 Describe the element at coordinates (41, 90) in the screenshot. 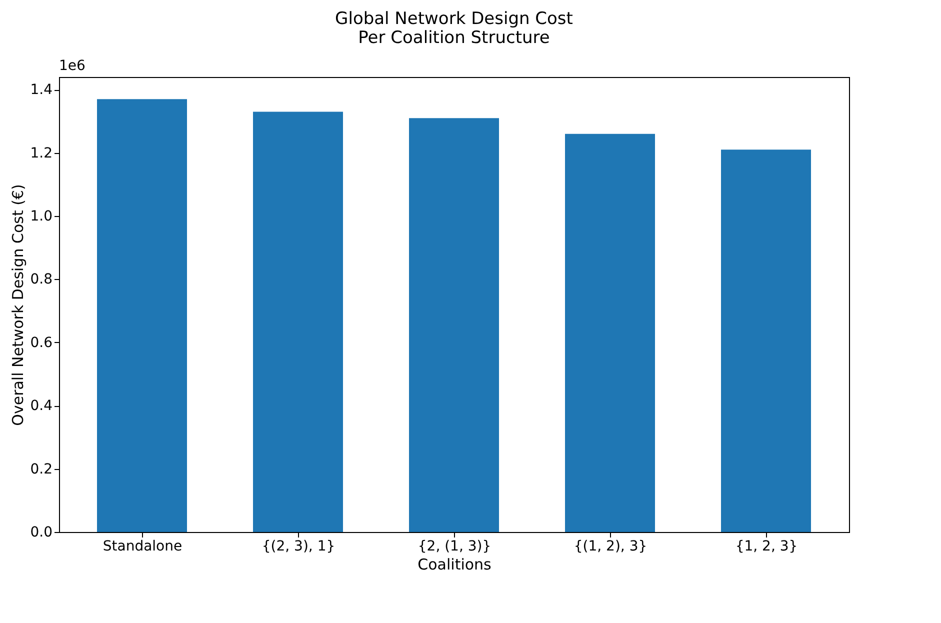

I see `y-tick-label: 1.4` at that location.